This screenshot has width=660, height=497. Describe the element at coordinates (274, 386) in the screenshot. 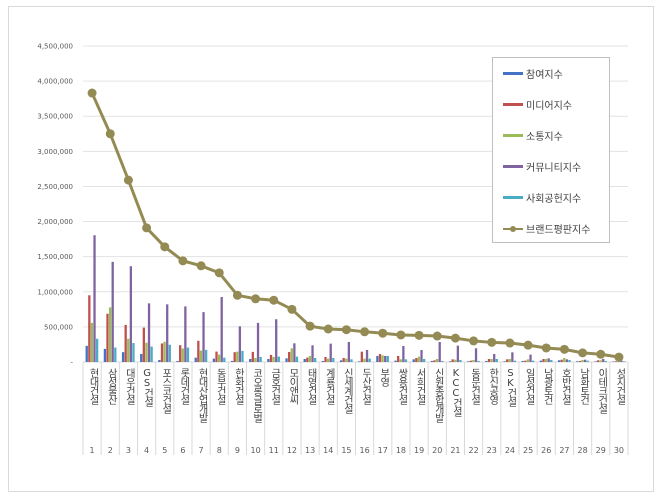

I see `category-label: 금호건설` at that location.